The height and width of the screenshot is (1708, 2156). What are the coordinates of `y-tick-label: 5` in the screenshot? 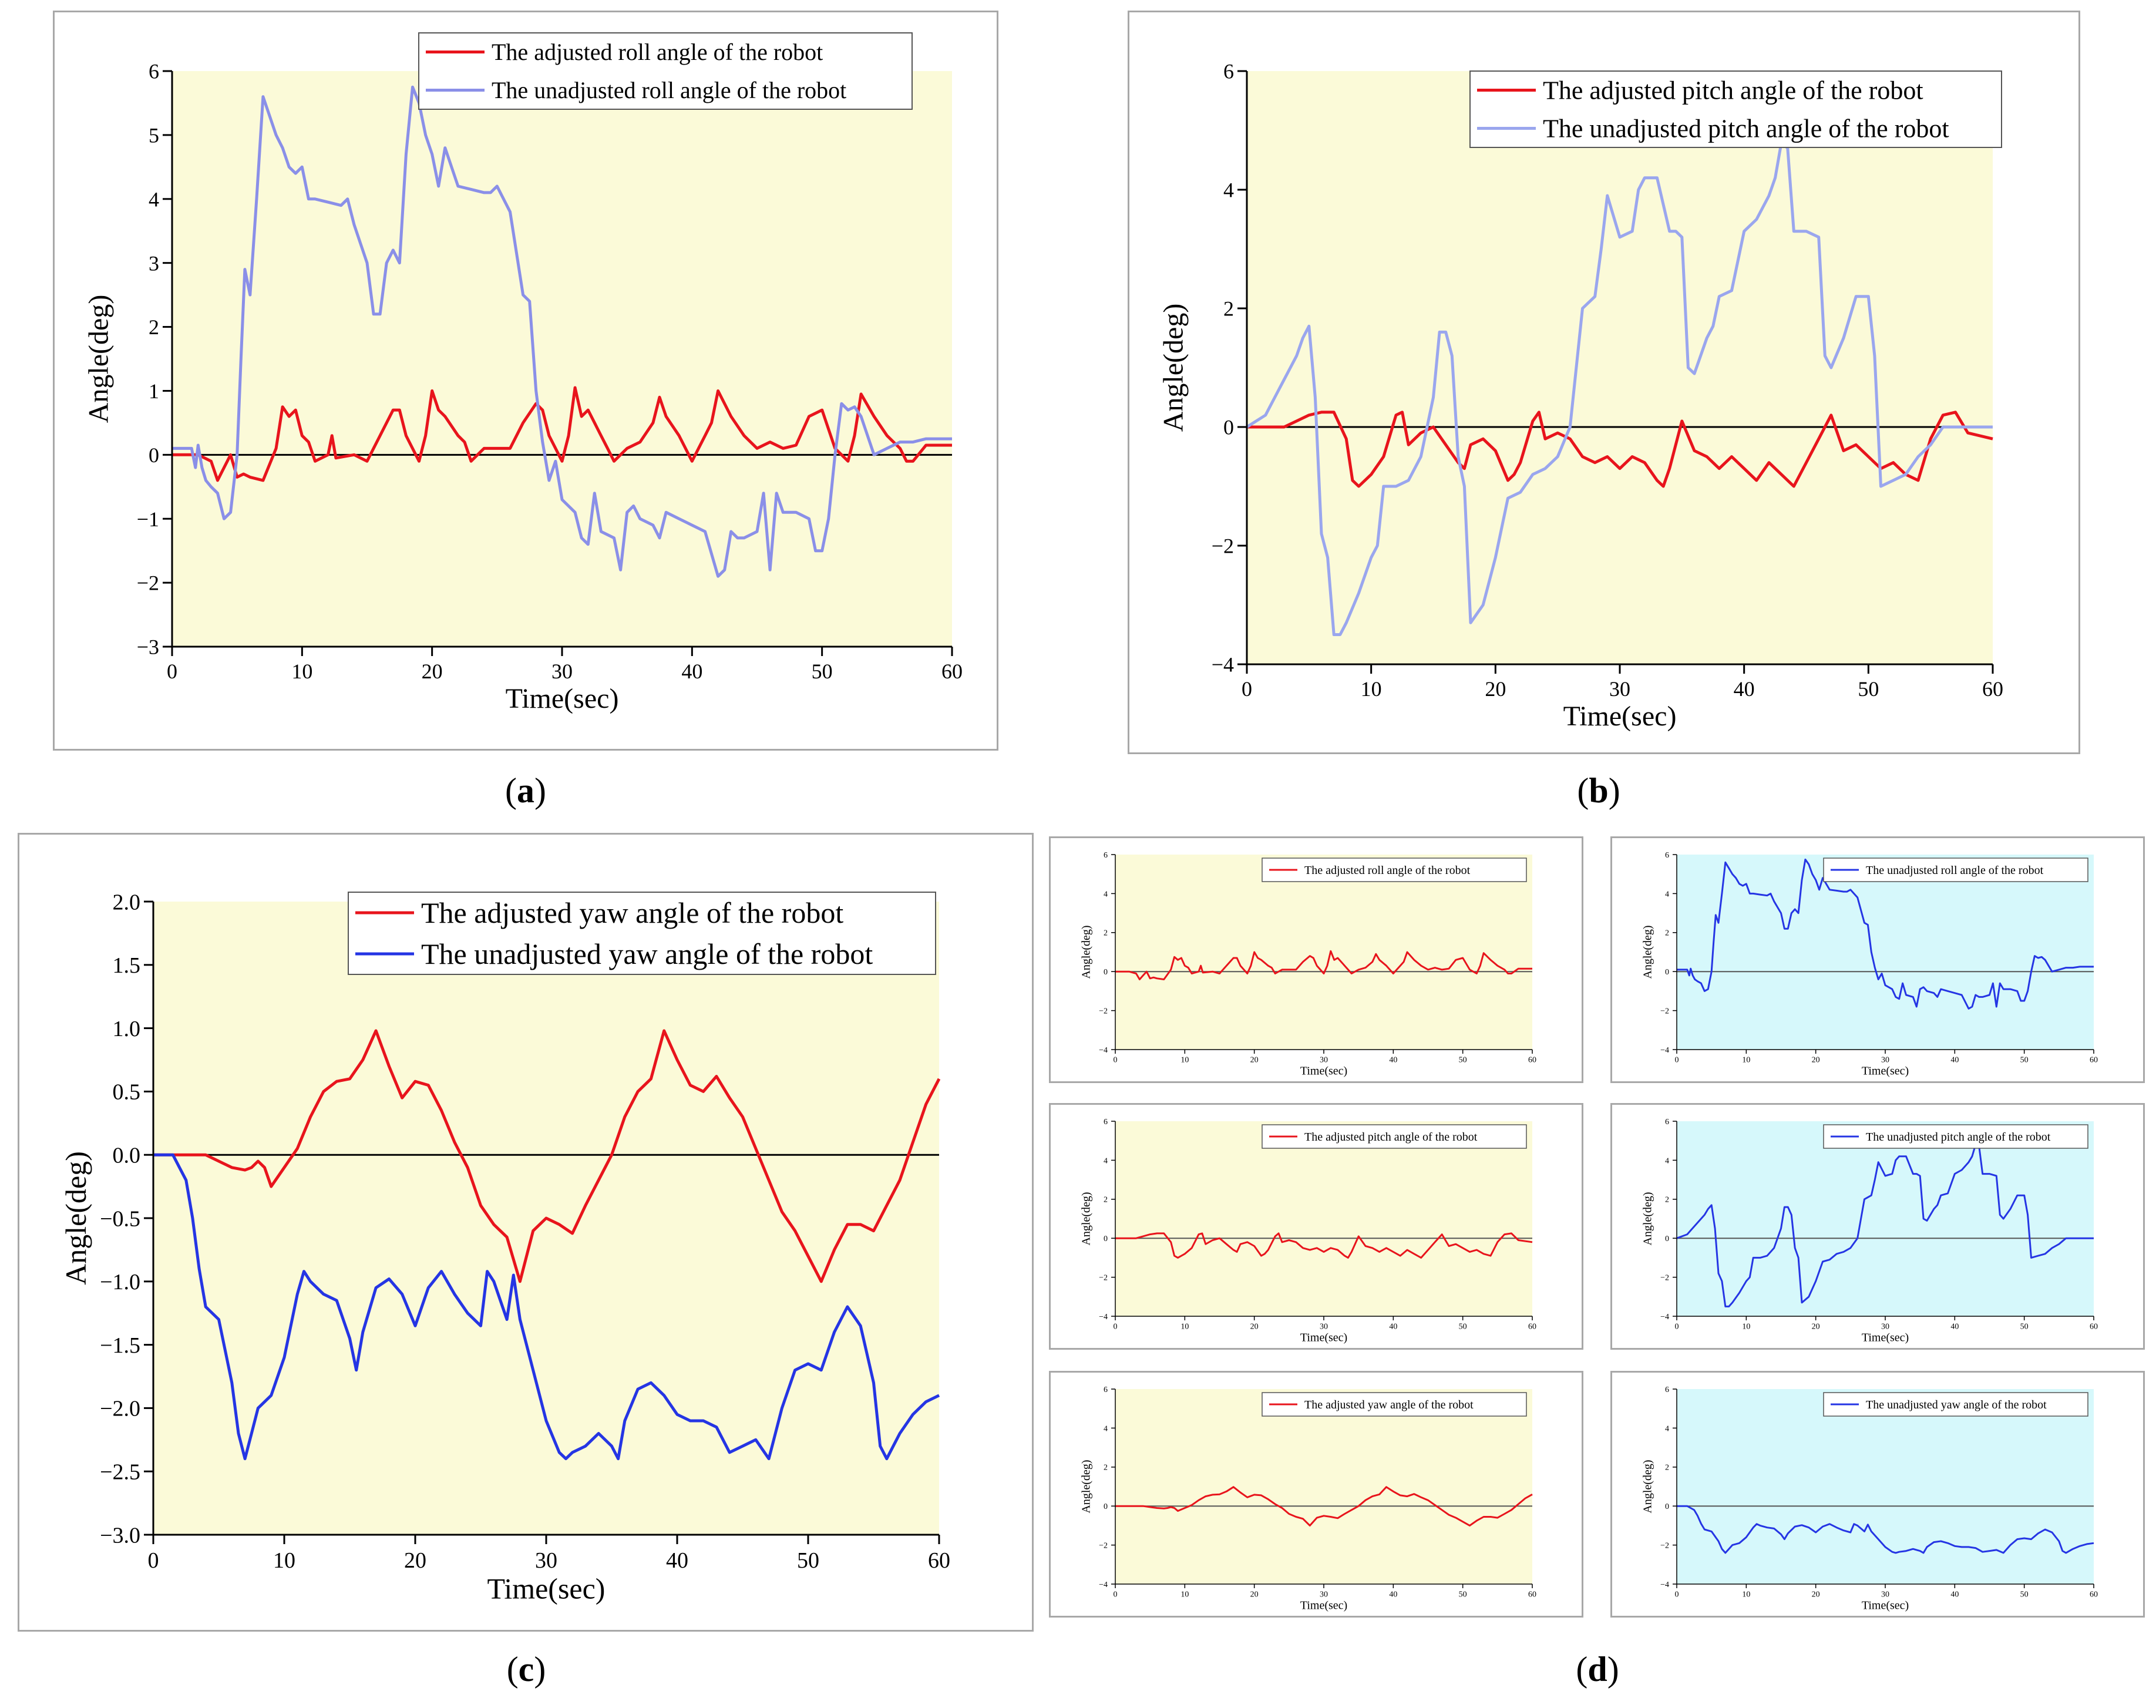 It's located at (154, 135).